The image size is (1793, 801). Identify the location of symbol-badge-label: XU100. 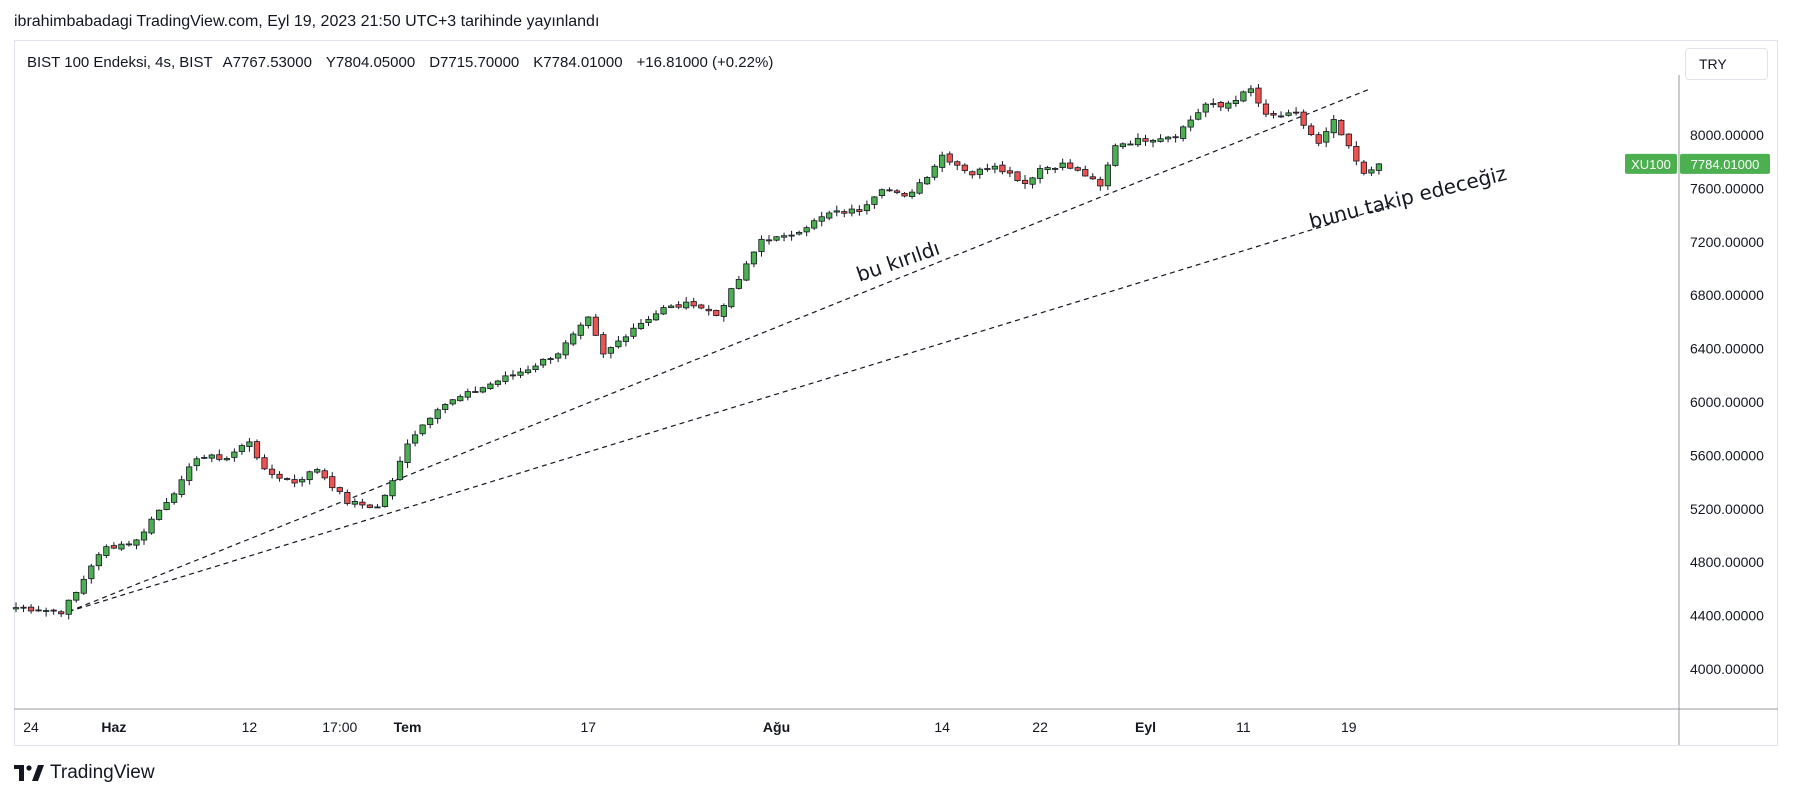
(1651, 164).